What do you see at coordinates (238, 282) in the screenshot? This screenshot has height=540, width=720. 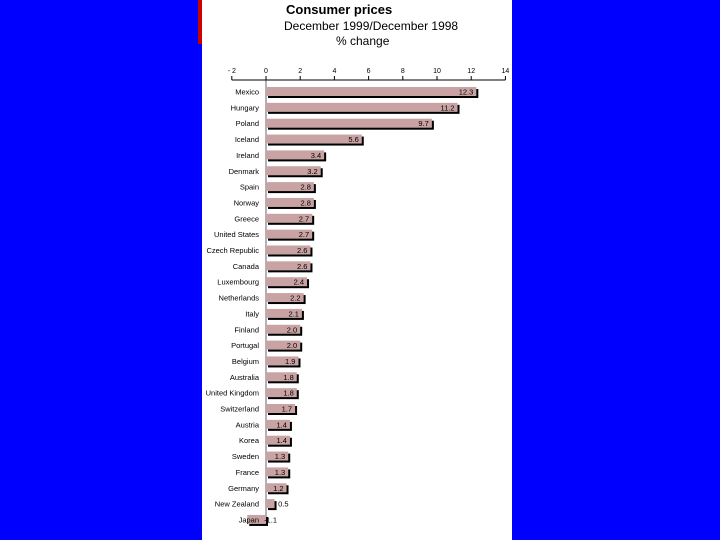 I see `category-label: Luxembourg` at bounding box center [238, 282].